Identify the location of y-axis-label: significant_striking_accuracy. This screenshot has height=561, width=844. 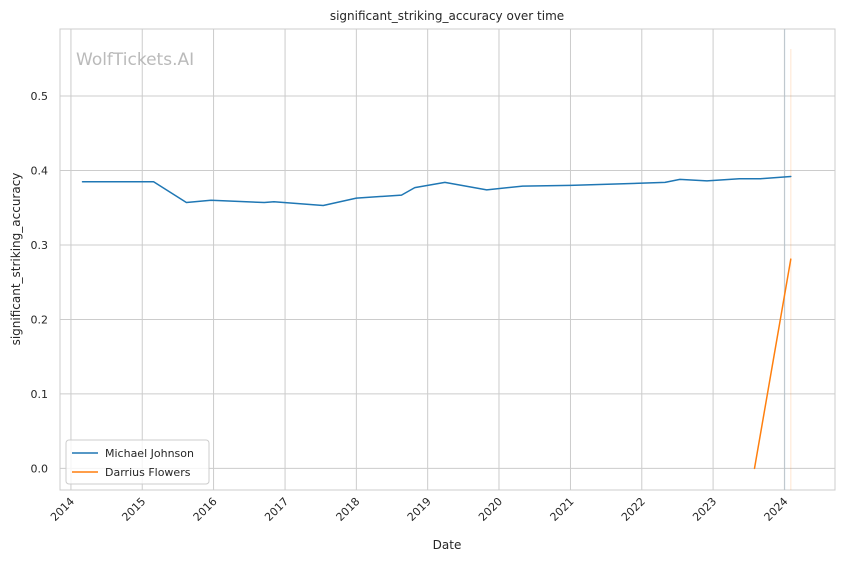
(16, 259).